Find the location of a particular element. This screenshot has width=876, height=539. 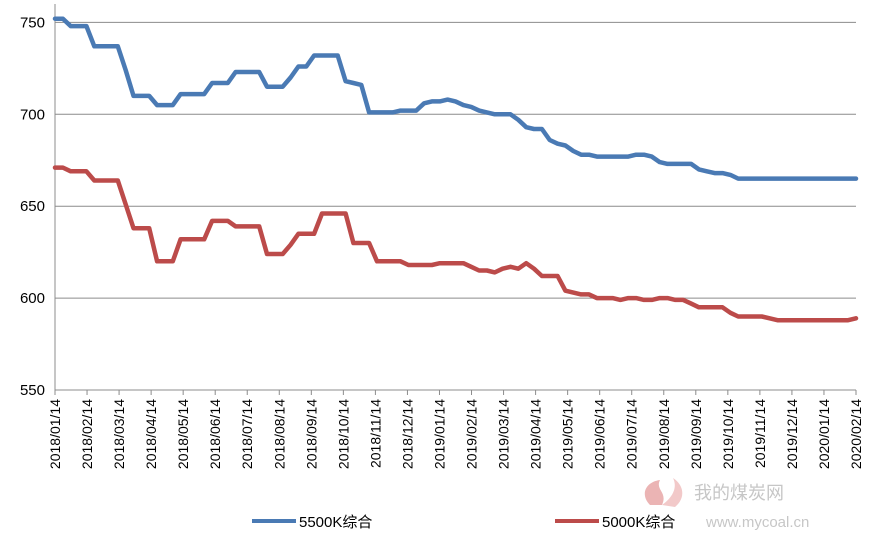

legend-item-5000k: 5000K综合 is located at coordinates (615, 522).